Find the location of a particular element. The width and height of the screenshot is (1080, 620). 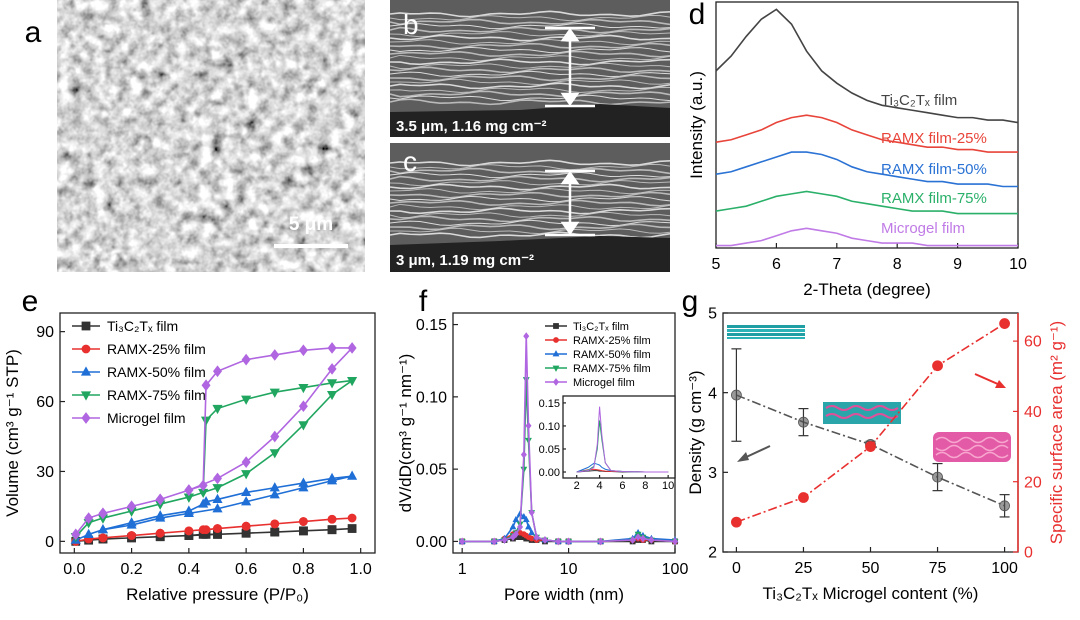

series-label: RAMX film-25% is located at coordinates (934, 138).